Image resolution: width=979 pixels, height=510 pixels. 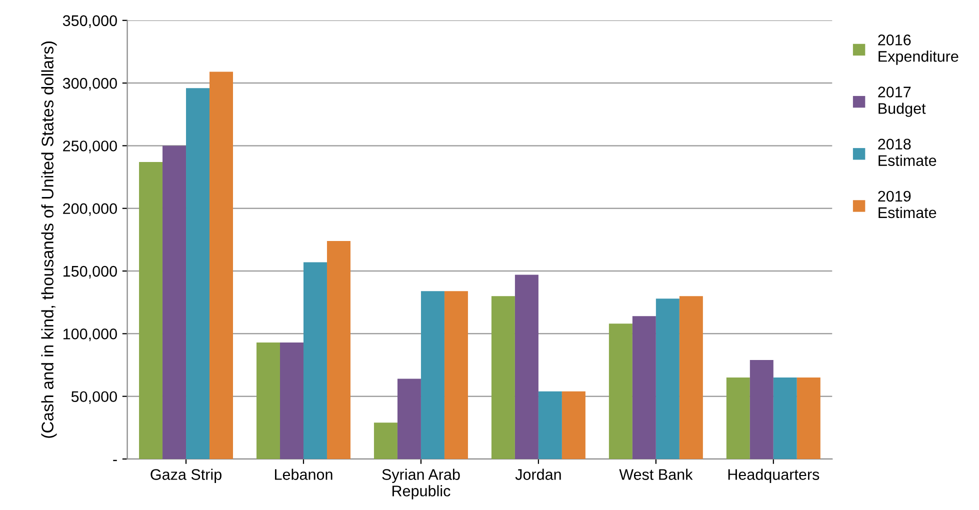 What do you see at coordinates (538, 474) in the screenshot?
I see `x-tick-label: Jordan` at bounding box center [538, 474].